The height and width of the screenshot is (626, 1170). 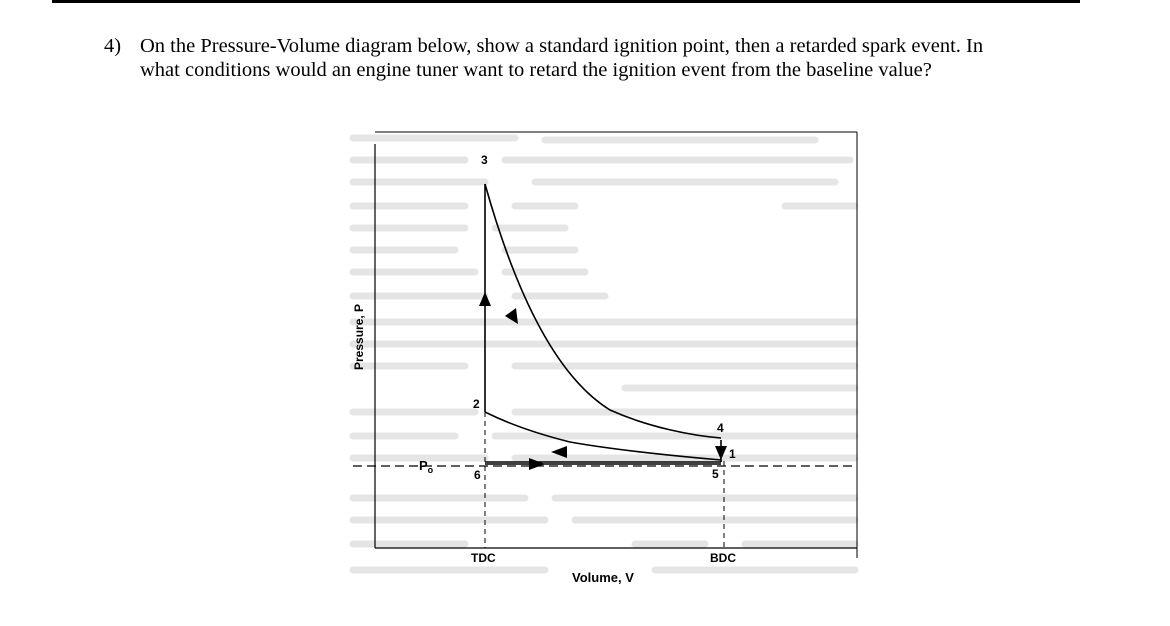 What do you see at coordinates (715, 474) in the screenshot?
I see `point-label-5: 5` at bounding box center [715, 474].